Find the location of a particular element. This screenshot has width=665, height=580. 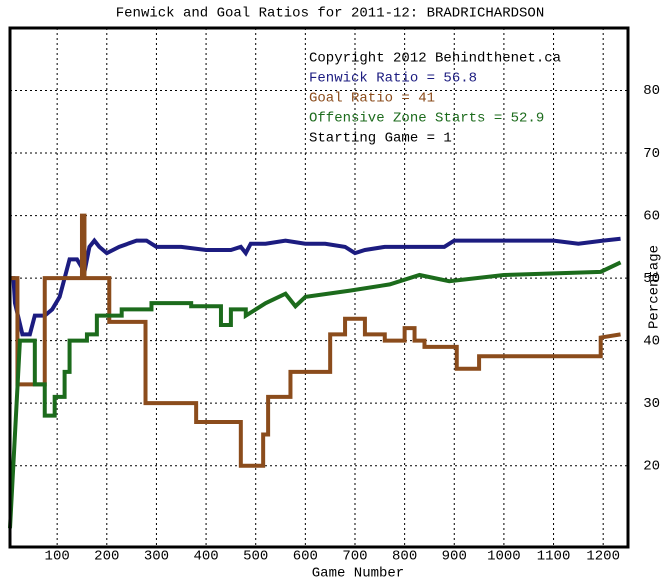

y-tick-label: 70 is located at coordinates (651, 154).